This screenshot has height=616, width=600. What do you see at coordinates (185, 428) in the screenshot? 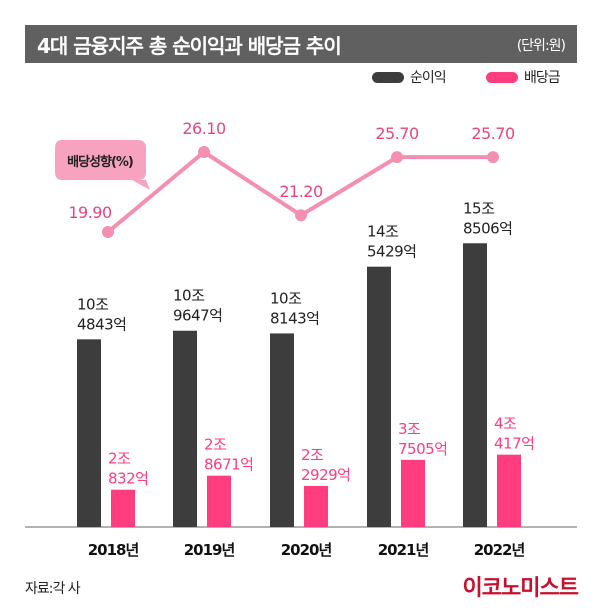
I see `bar-net-income-2019년` at bounding box center [185, 428].